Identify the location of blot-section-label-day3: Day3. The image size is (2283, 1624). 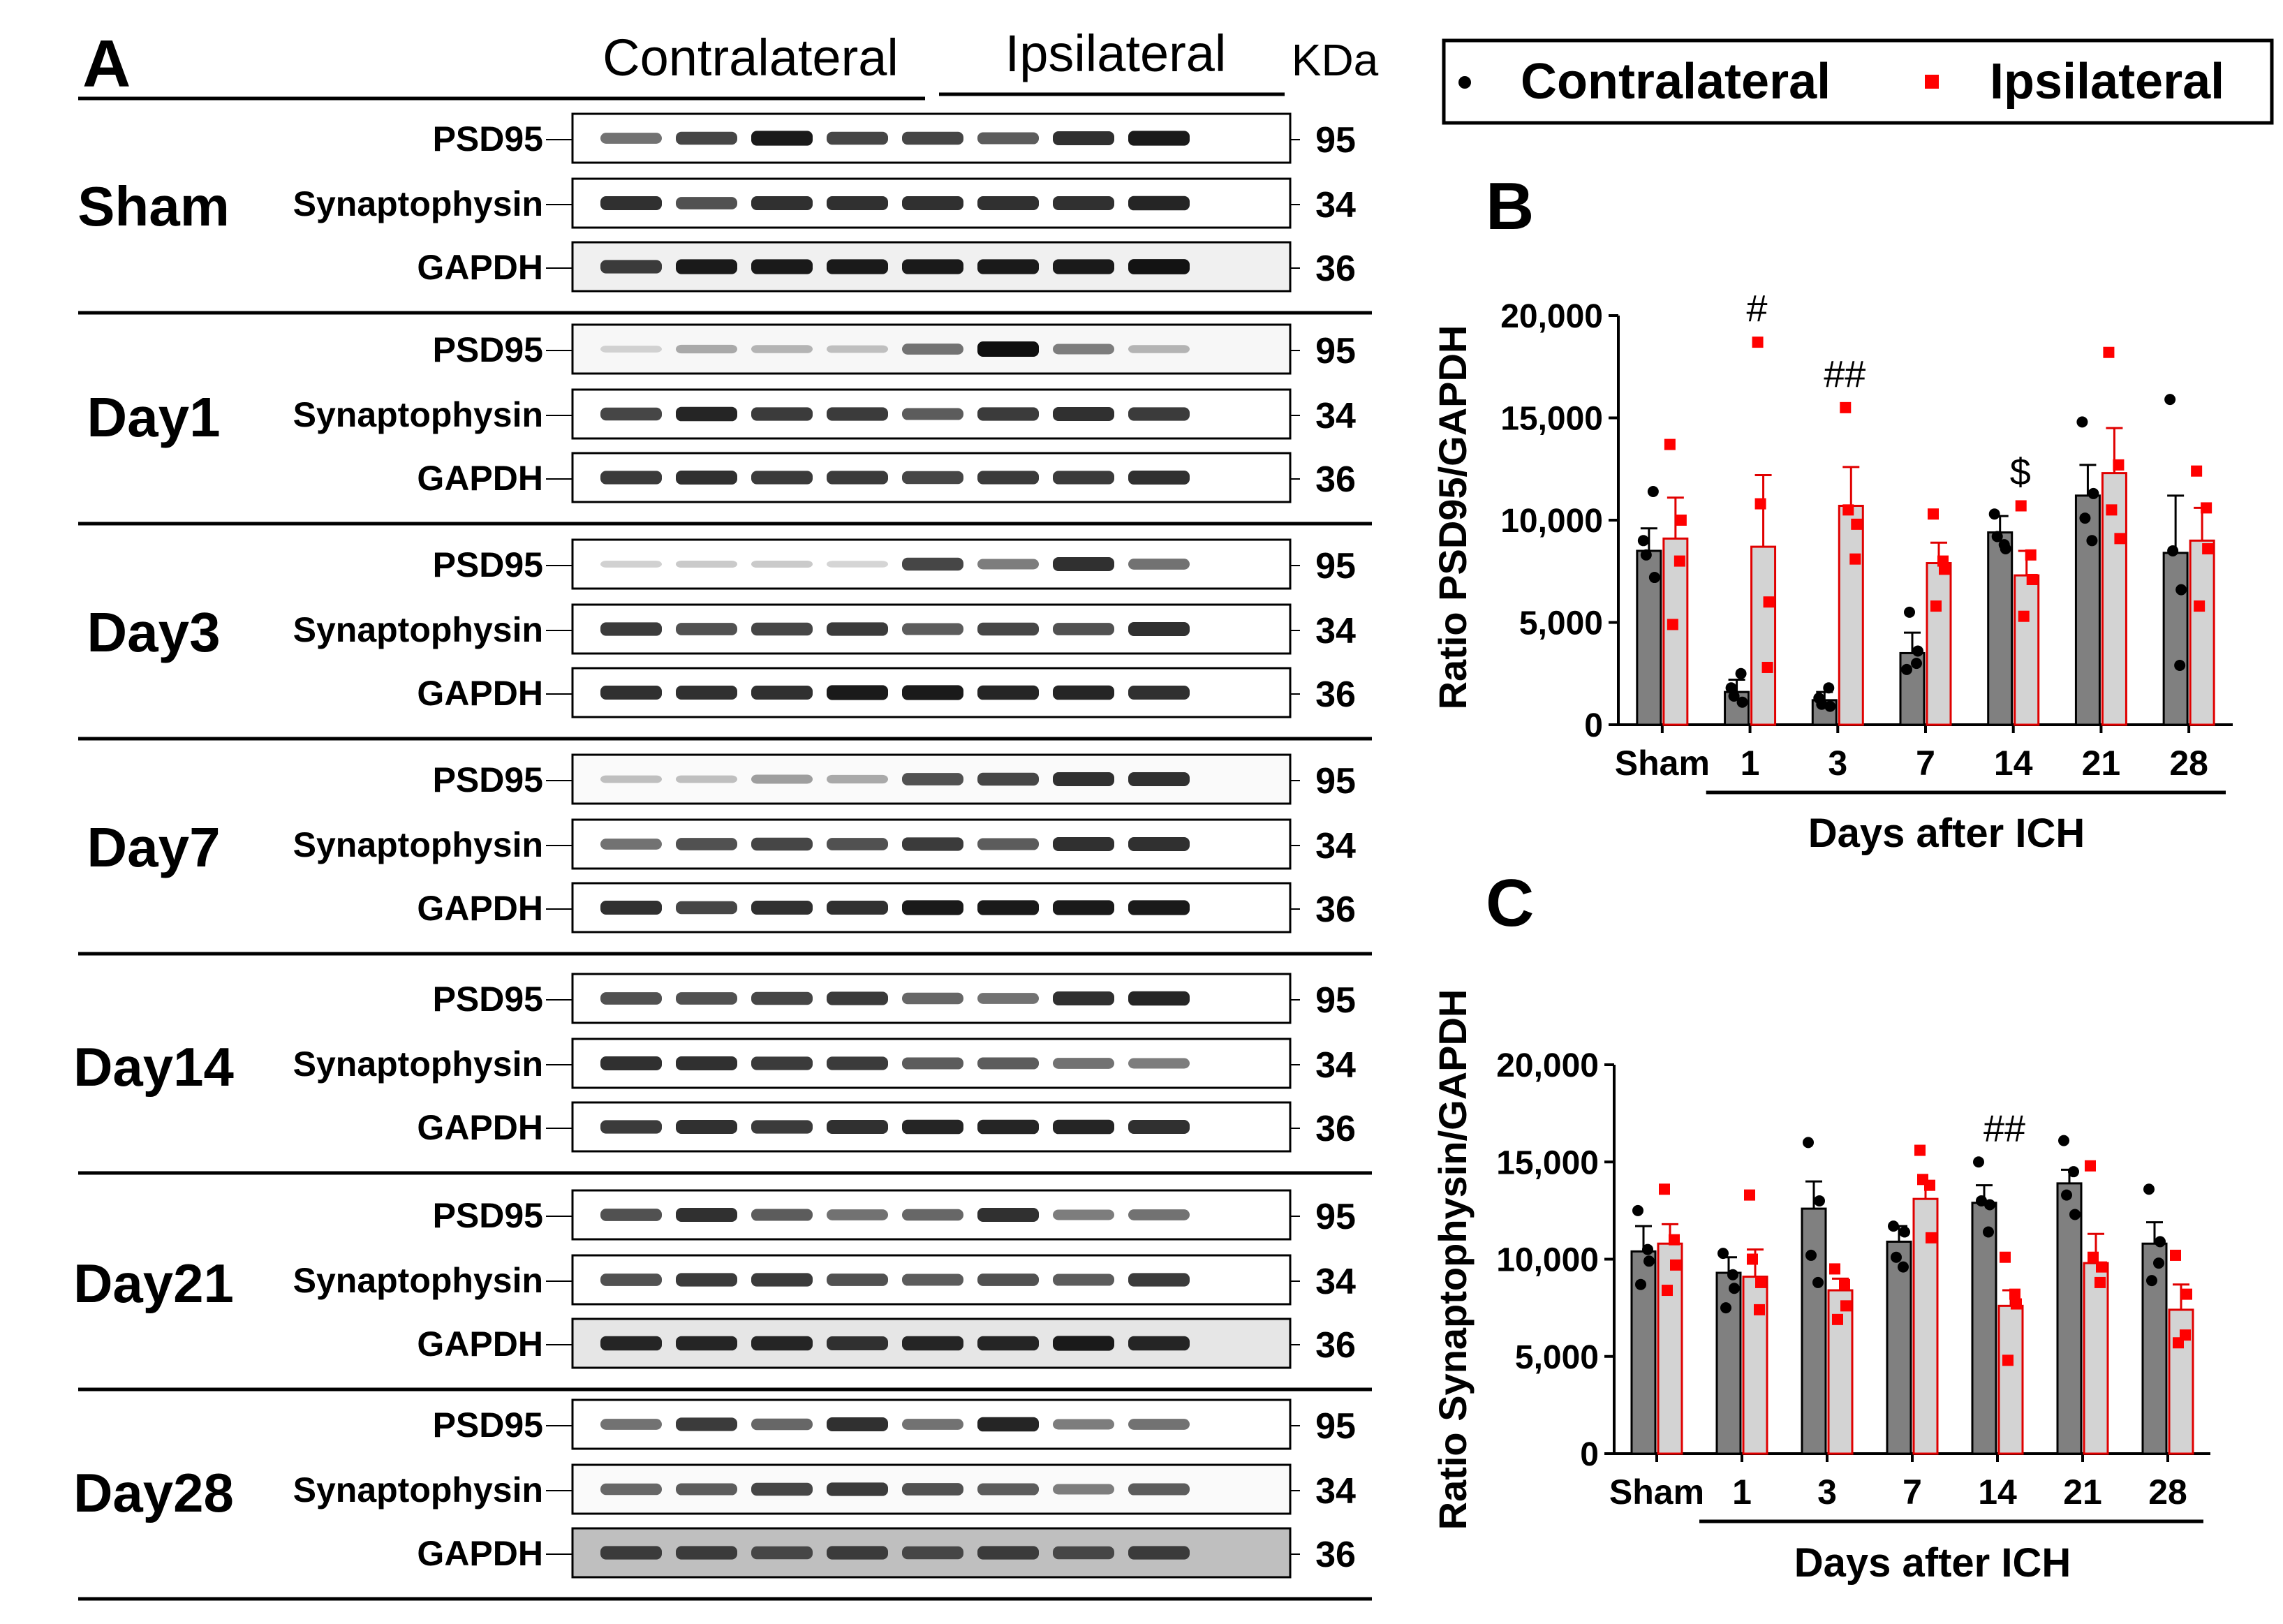
(153, 632).